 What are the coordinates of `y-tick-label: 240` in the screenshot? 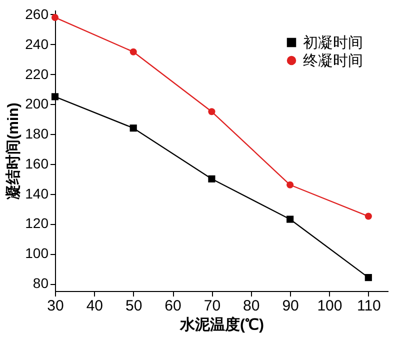 It's located at (37, 44).